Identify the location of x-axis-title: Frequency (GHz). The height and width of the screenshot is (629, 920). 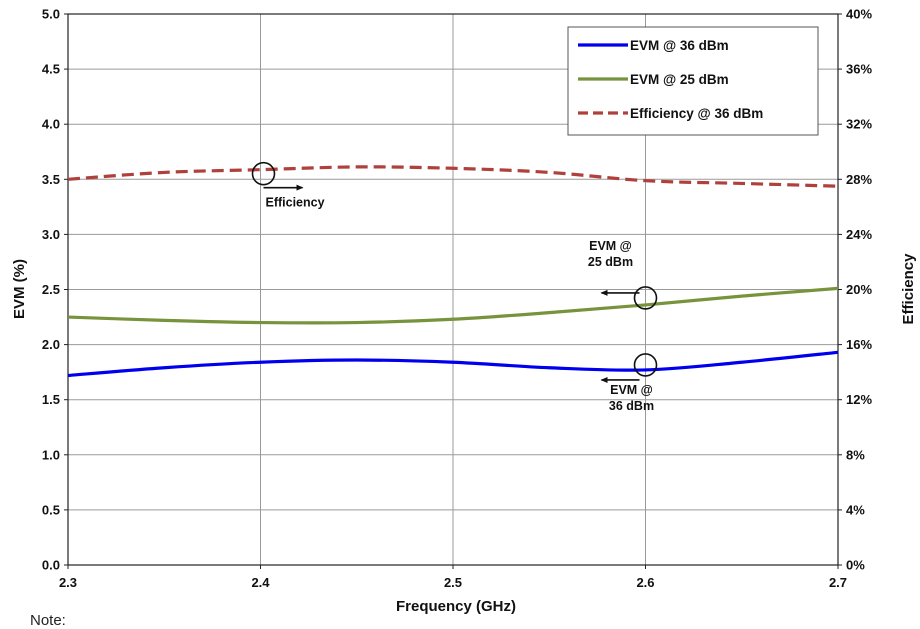
(456, 606).